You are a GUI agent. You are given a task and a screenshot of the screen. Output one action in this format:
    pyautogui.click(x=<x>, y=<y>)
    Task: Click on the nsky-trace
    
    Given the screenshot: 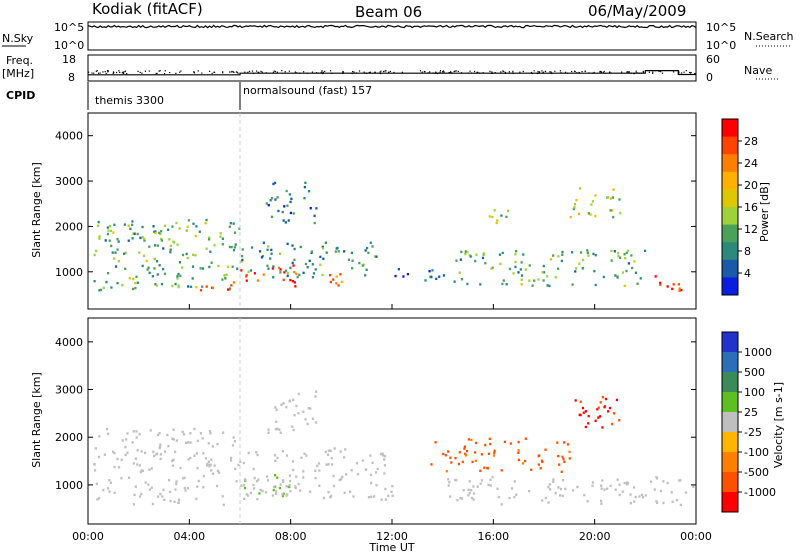 What is the action you would take?
    pyautogui.click(x=392, y=26)
    